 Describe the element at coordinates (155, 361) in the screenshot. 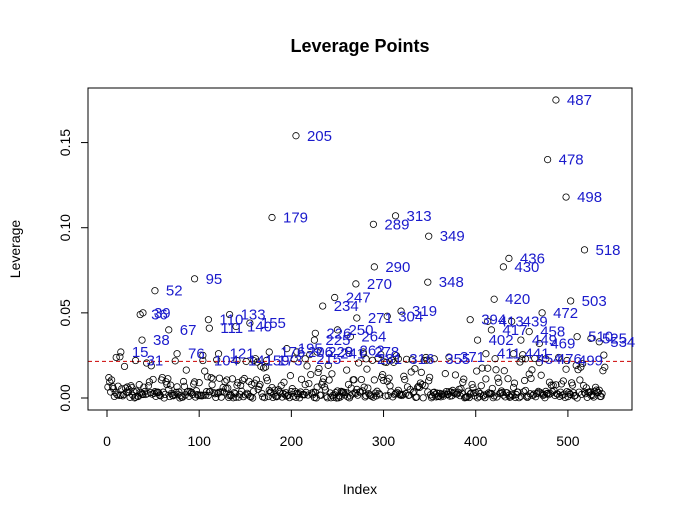

I see `point-label: 31` at that location.